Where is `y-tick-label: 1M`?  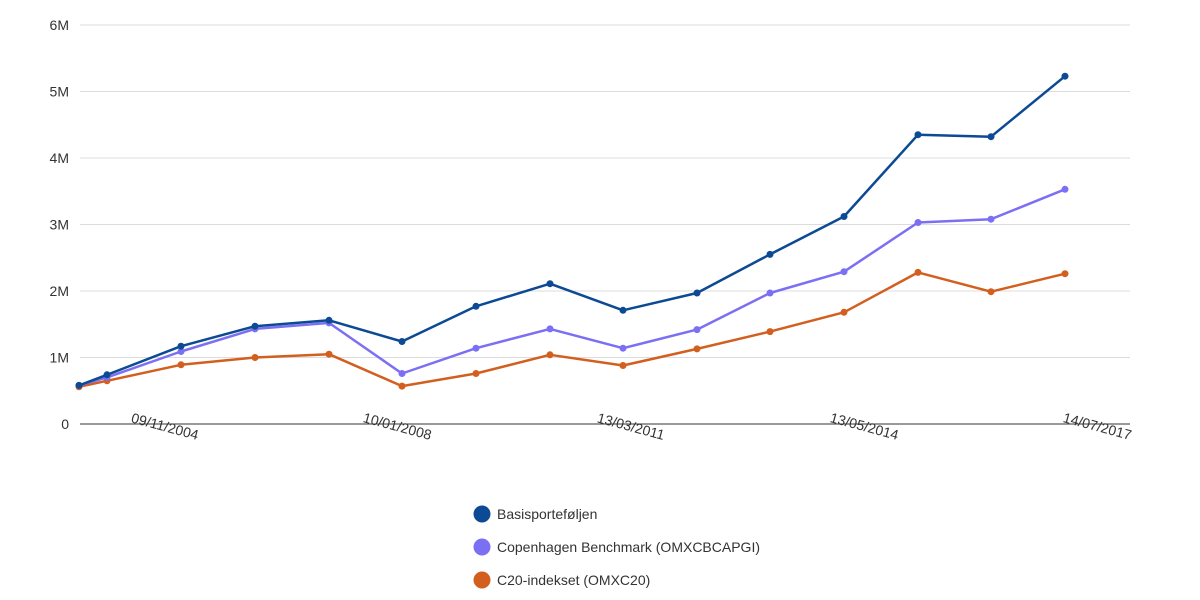
y-tick-label: 1M is located at coordinates (59, 358).